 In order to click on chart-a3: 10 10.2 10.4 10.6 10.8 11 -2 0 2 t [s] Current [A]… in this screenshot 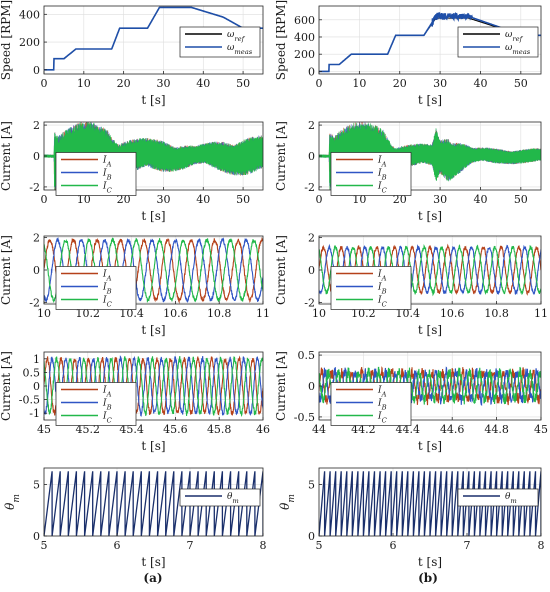, I will do `click(135, 284)`.